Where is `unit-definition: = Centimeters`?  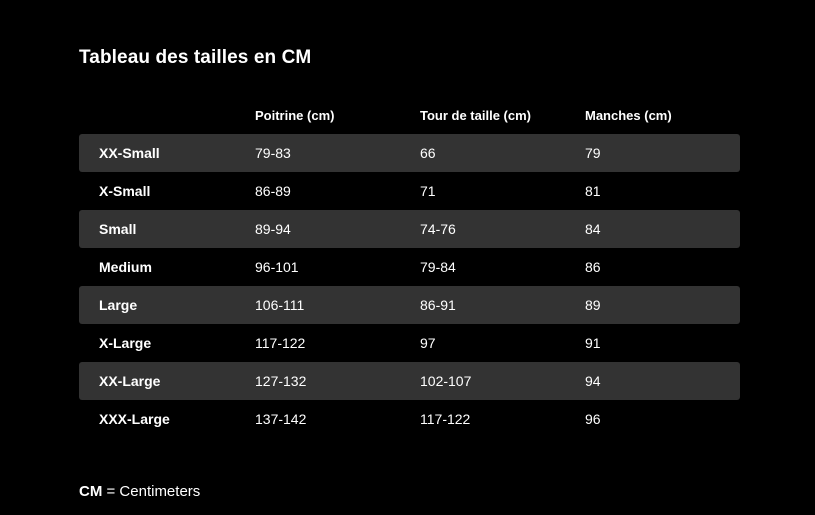 unit-definition: = Centimeters is located at coordinates (151, 491).